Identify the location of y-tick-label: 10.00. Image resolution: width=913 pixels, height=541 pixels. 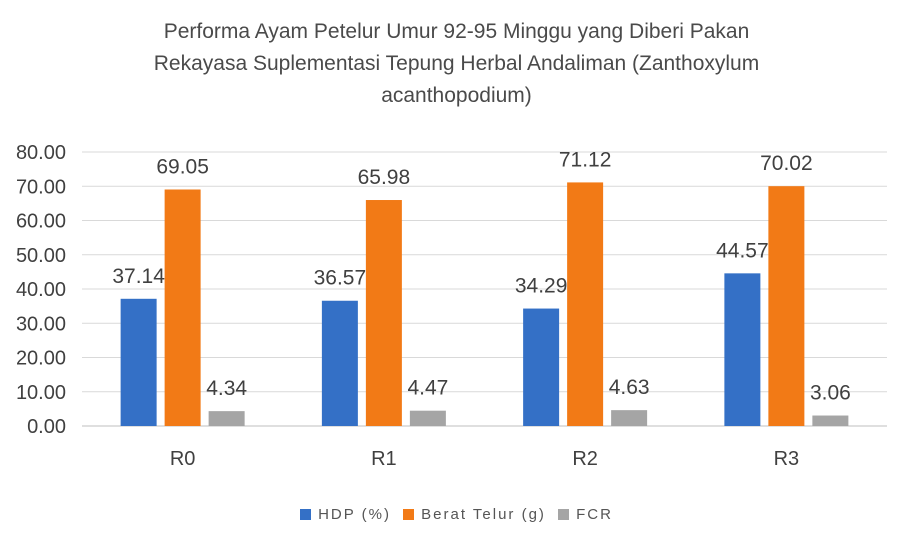
(41, 393).